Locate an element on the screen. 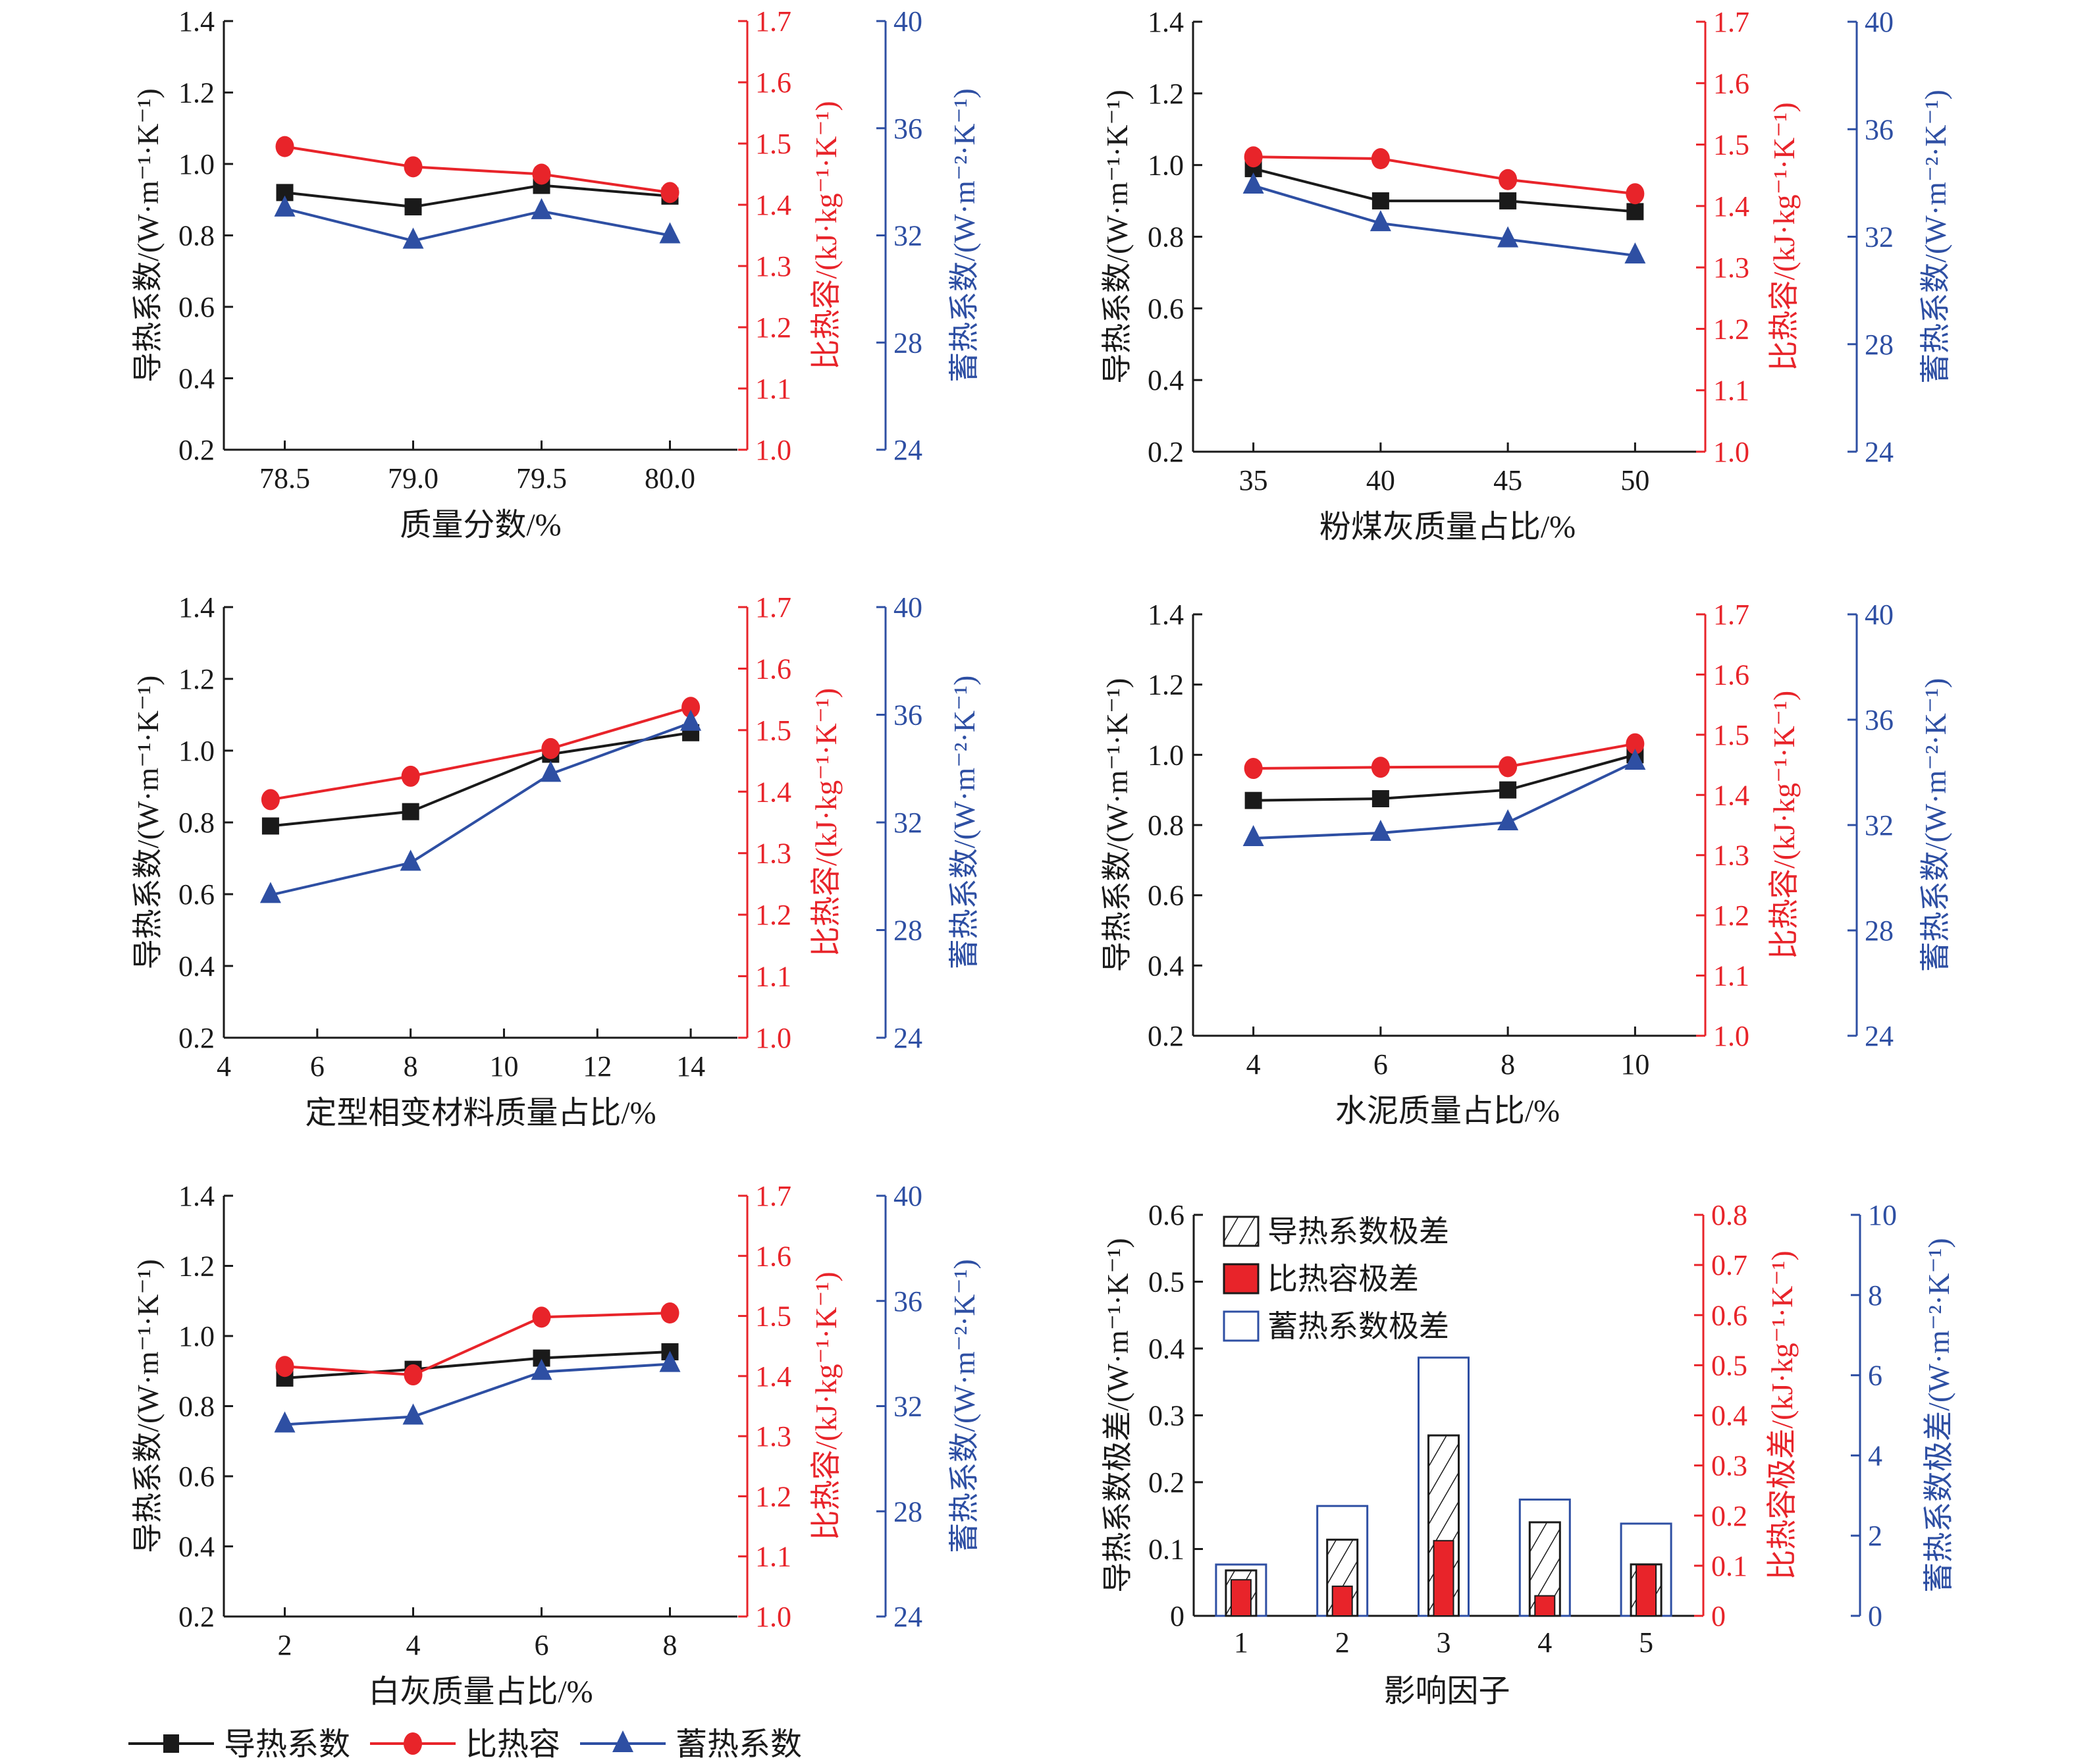 Image resolution: width=2074 pixels, height=1764 pixels. blue-y-tick-label: 4 is located at coordinates (1875, 1455).